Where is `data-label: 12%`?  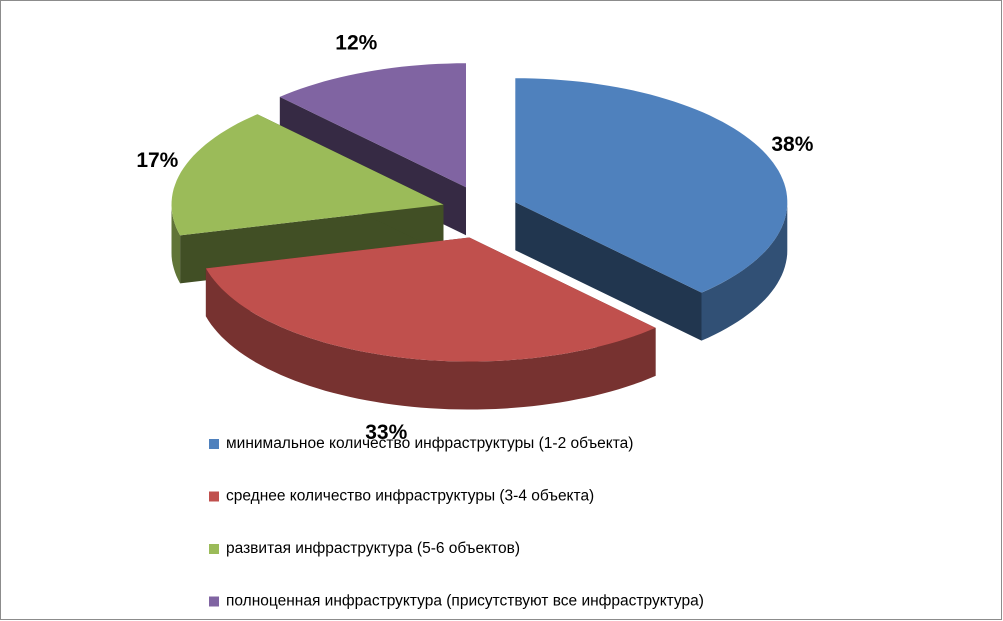
data-label: 12% is located at coordinates (356, 43).